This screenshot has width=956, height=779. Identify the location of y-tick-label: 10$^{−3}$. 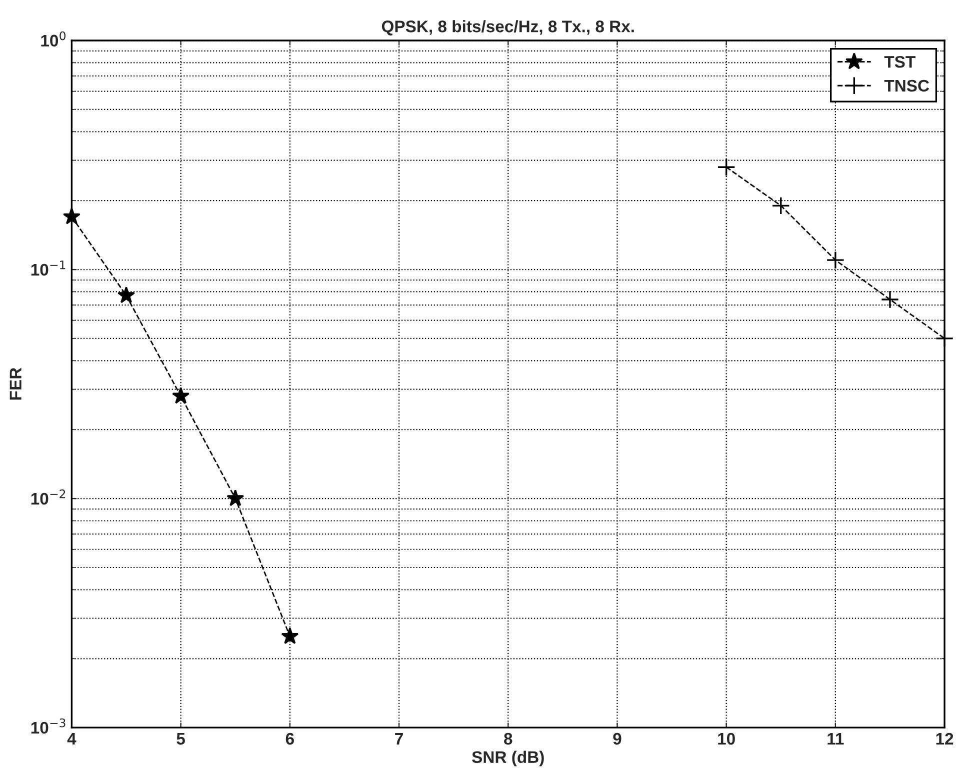
(48, 726).